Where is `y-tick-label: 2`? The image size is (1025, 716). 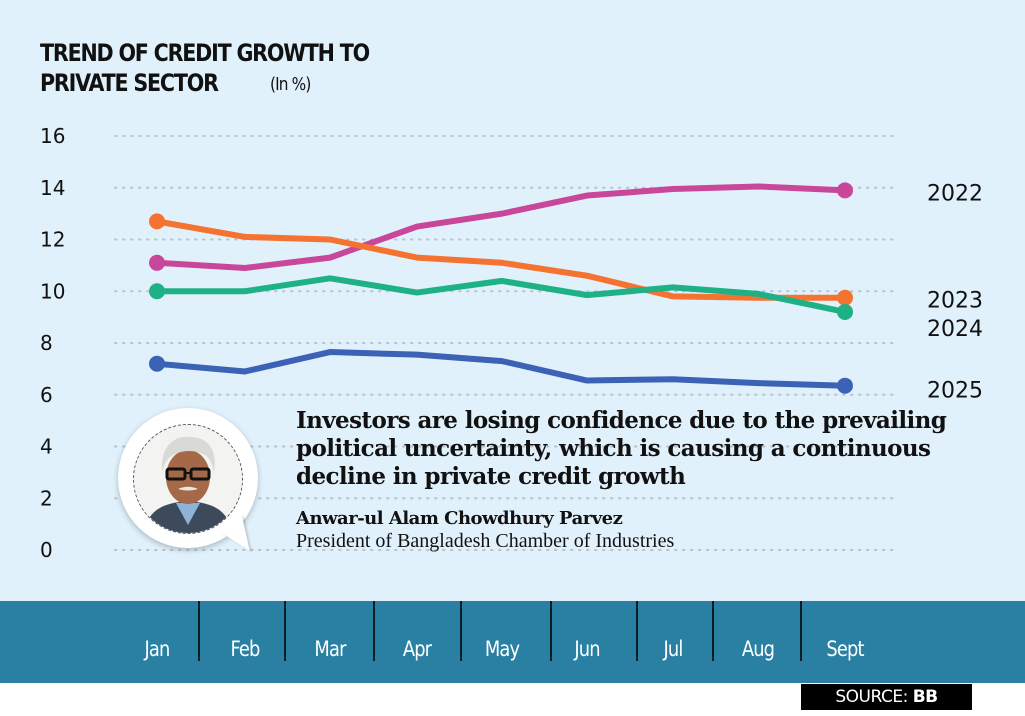 y-tick-label: 2 is located at coordinates (46, 498).